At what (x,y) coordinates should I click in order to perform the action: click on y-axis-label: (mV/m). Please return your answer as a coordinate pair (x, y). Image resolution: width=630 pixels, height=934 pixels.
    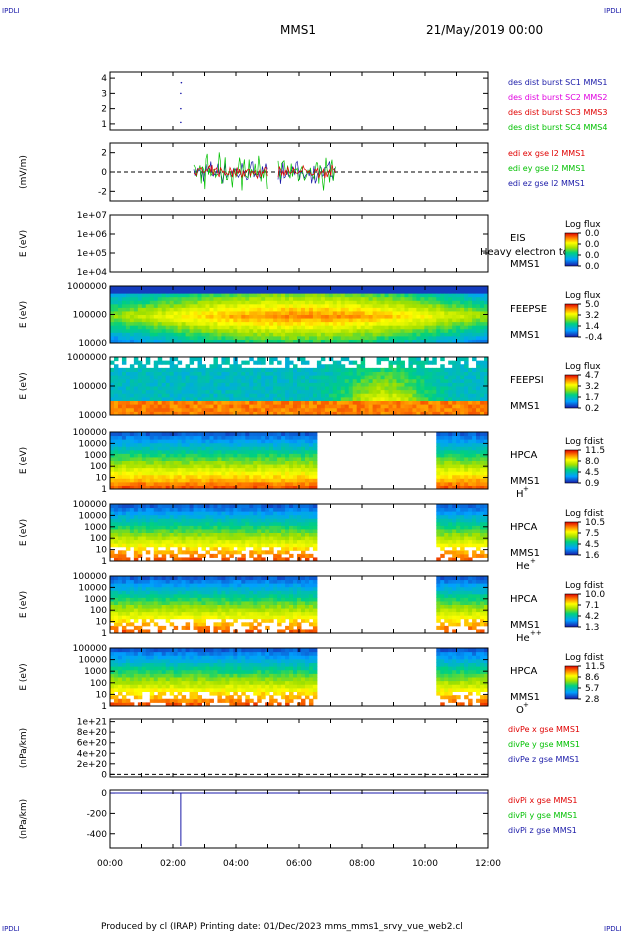
    Looking at the image, I should click on (24, 172).